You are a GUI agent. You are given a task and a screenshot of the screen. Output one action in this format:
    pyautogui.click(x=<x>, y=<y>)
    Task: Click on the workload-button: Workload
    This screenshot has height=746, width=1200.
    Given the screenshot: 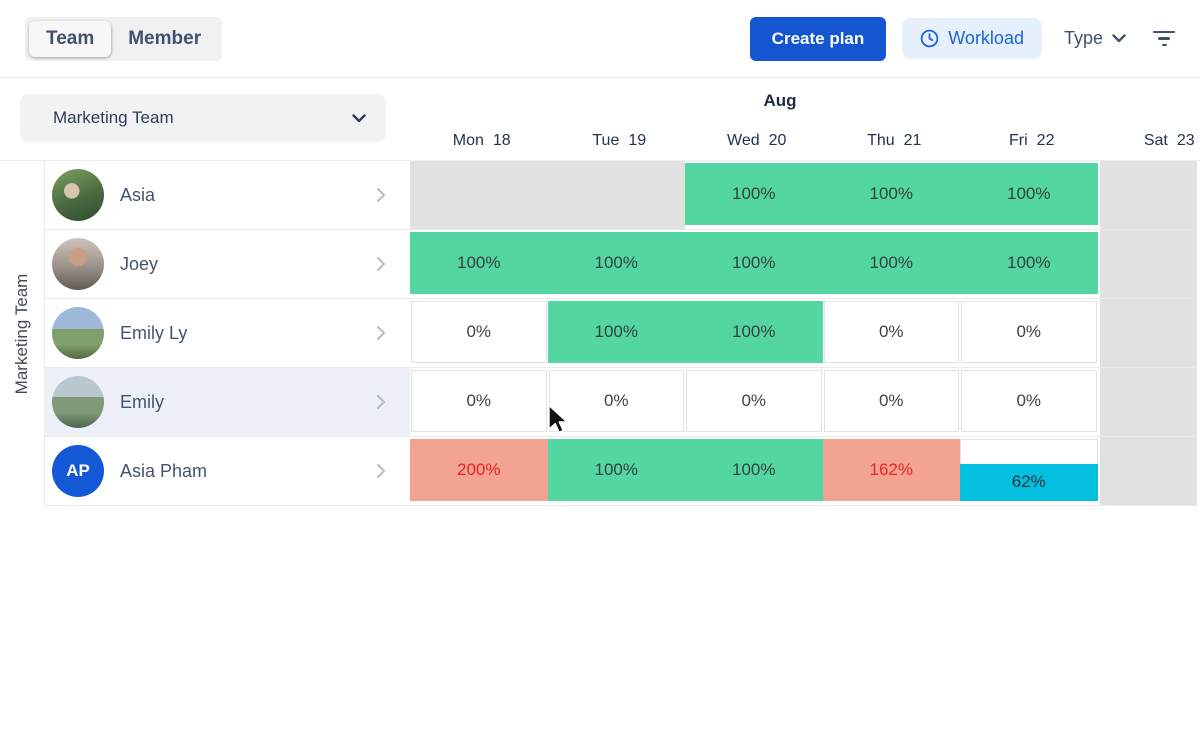 What is the action you would take?
    pyautogui.click(x=972, y=38)
    